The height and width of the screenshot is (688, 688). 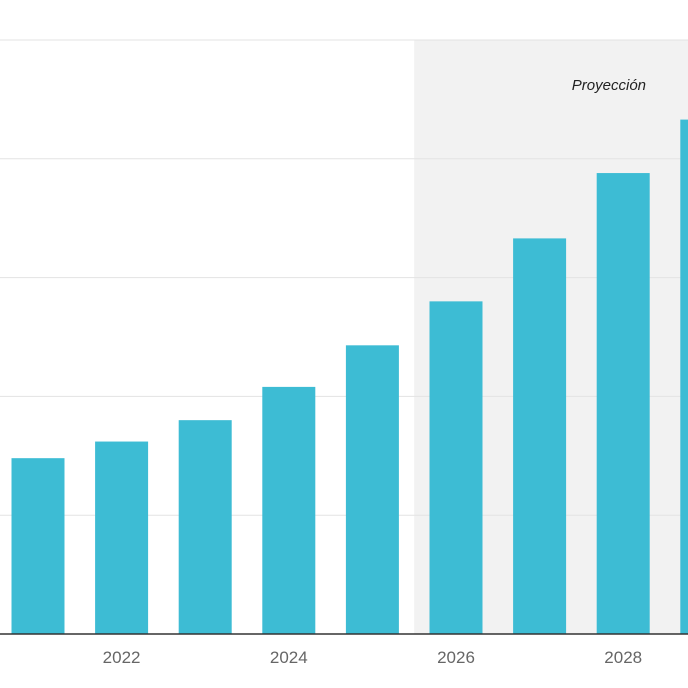 I want to click on x-tick-labels: 2022 2024 2026 2028, so click(x=372, y=657).